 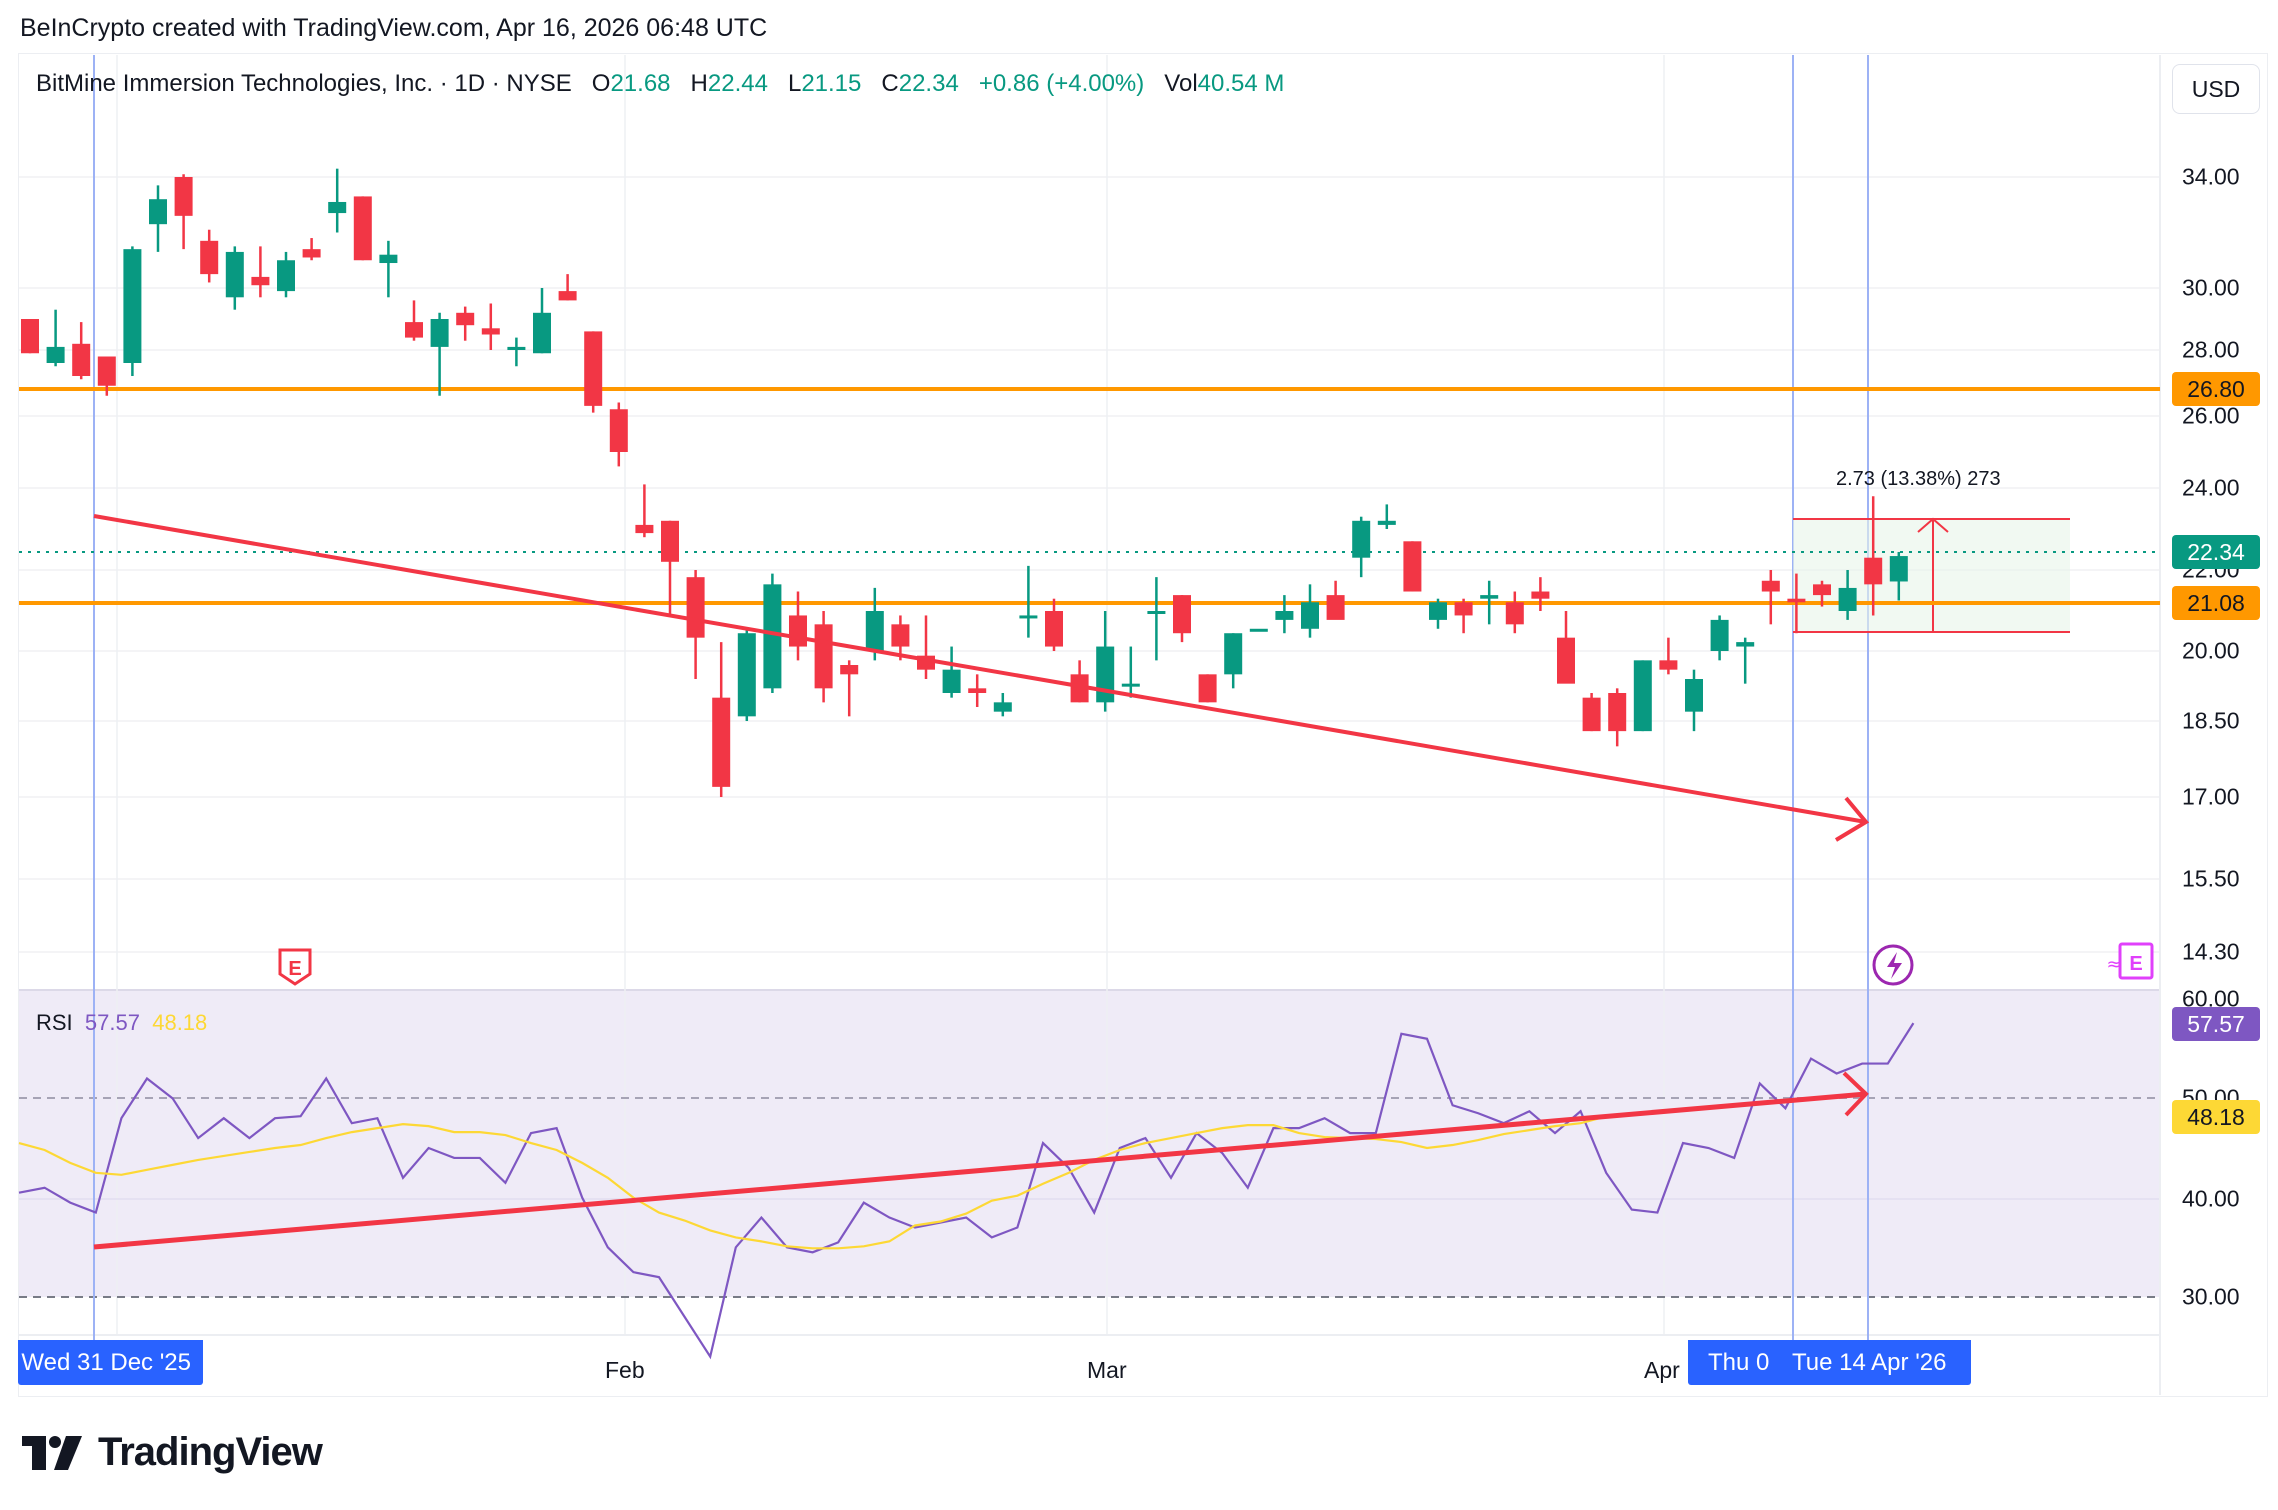 What do you see at coordinates (2211, 1198) in the screenshot?
I see `rsi-tick: 40.00` at bounding box center [2211, 1198].